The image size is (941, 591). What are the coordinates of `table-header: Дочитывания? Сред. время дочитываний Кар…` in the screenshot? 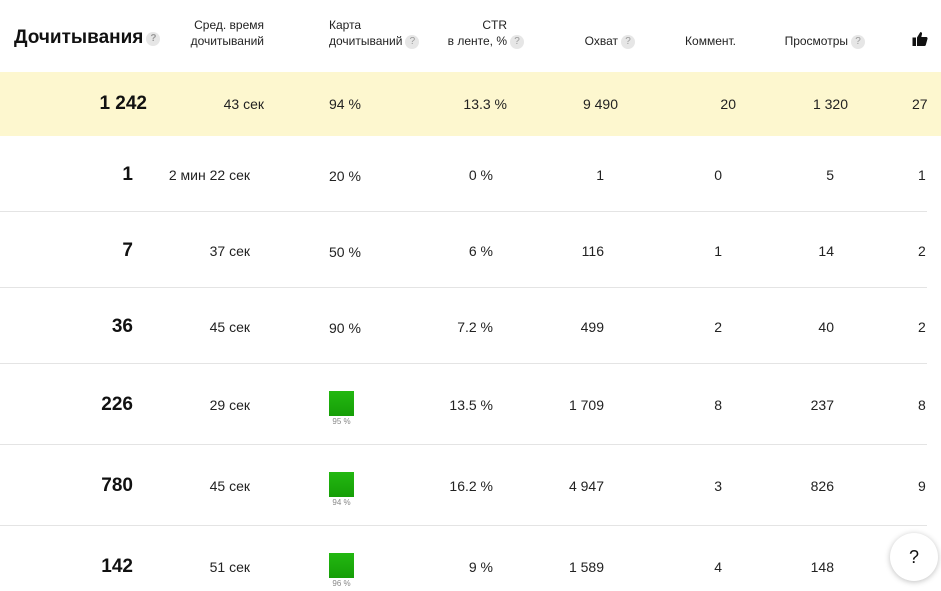 It's located at (470, 36).